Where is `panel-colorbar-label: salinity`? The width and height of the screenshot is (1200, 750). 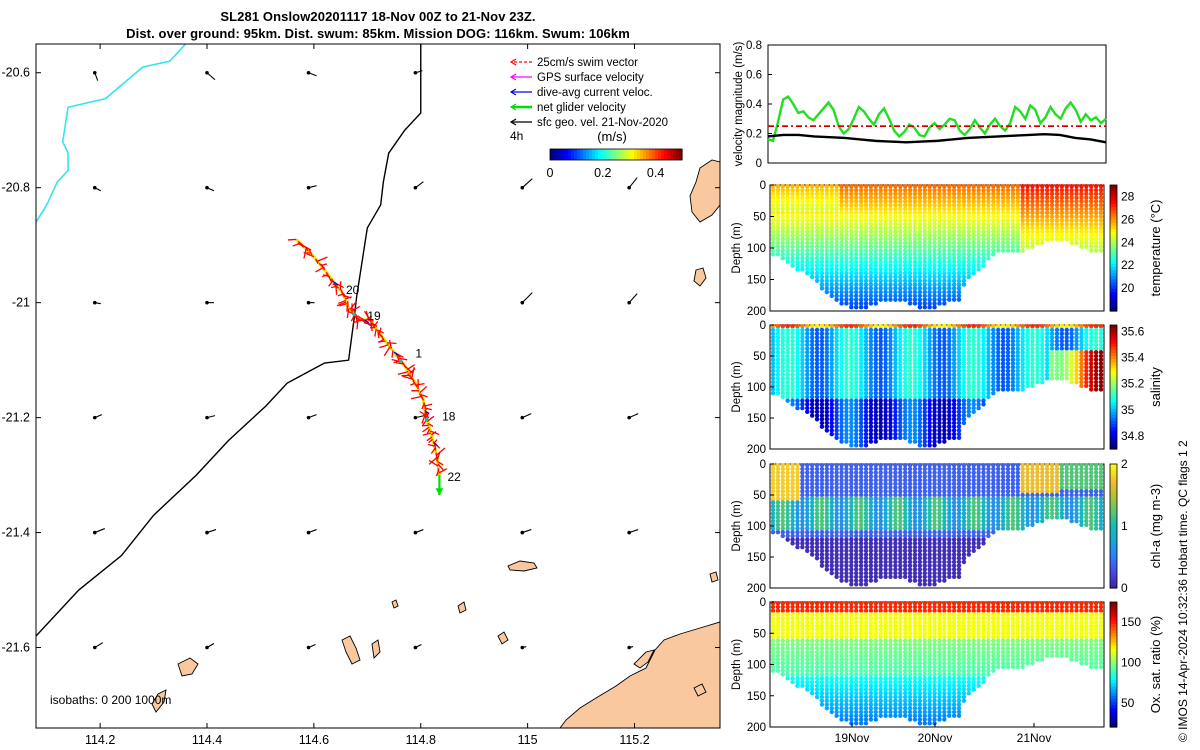 panel-colorbar-label: salinity is located at coordinates (1155, 387).